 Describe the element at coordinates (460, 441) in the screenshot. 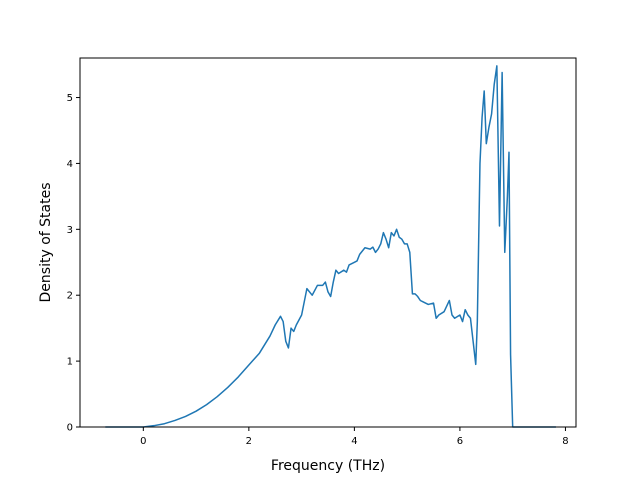

I see `x-tick-label: 6` at that location.